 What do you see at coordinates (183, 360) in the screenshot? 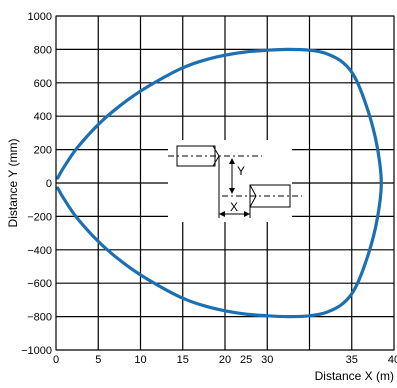
I see `x-tick-label: 15` at bounding box center [183, 360].